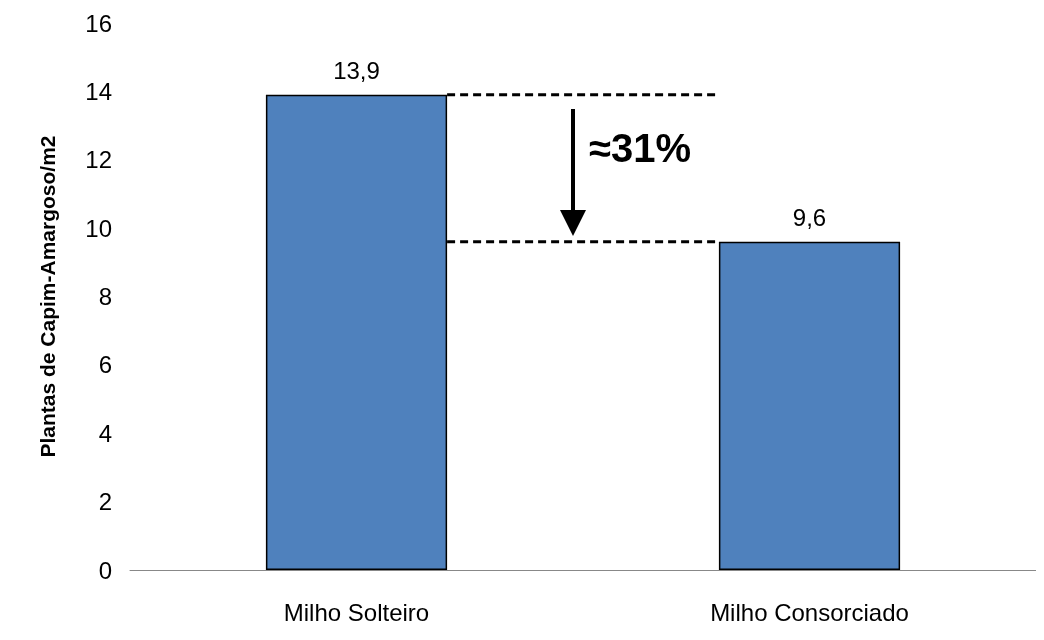 This screenshot has width=1044, height=640. What do you see at coordinates (105, 570) in the screenshot?
I see `y-tick-label: 0` at bounding box center [105, 570].